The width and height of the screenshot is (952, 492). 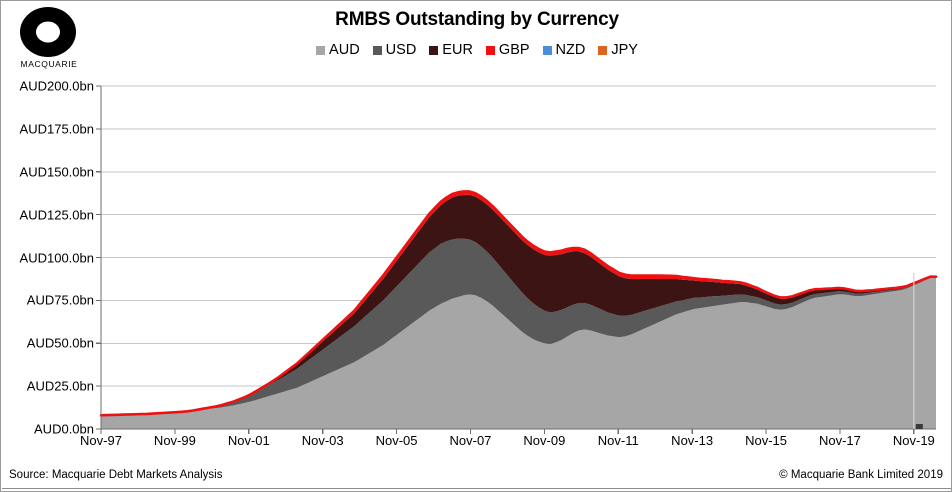 I want to click on legend-label-eur: EUR, so click(x=457, y=50).